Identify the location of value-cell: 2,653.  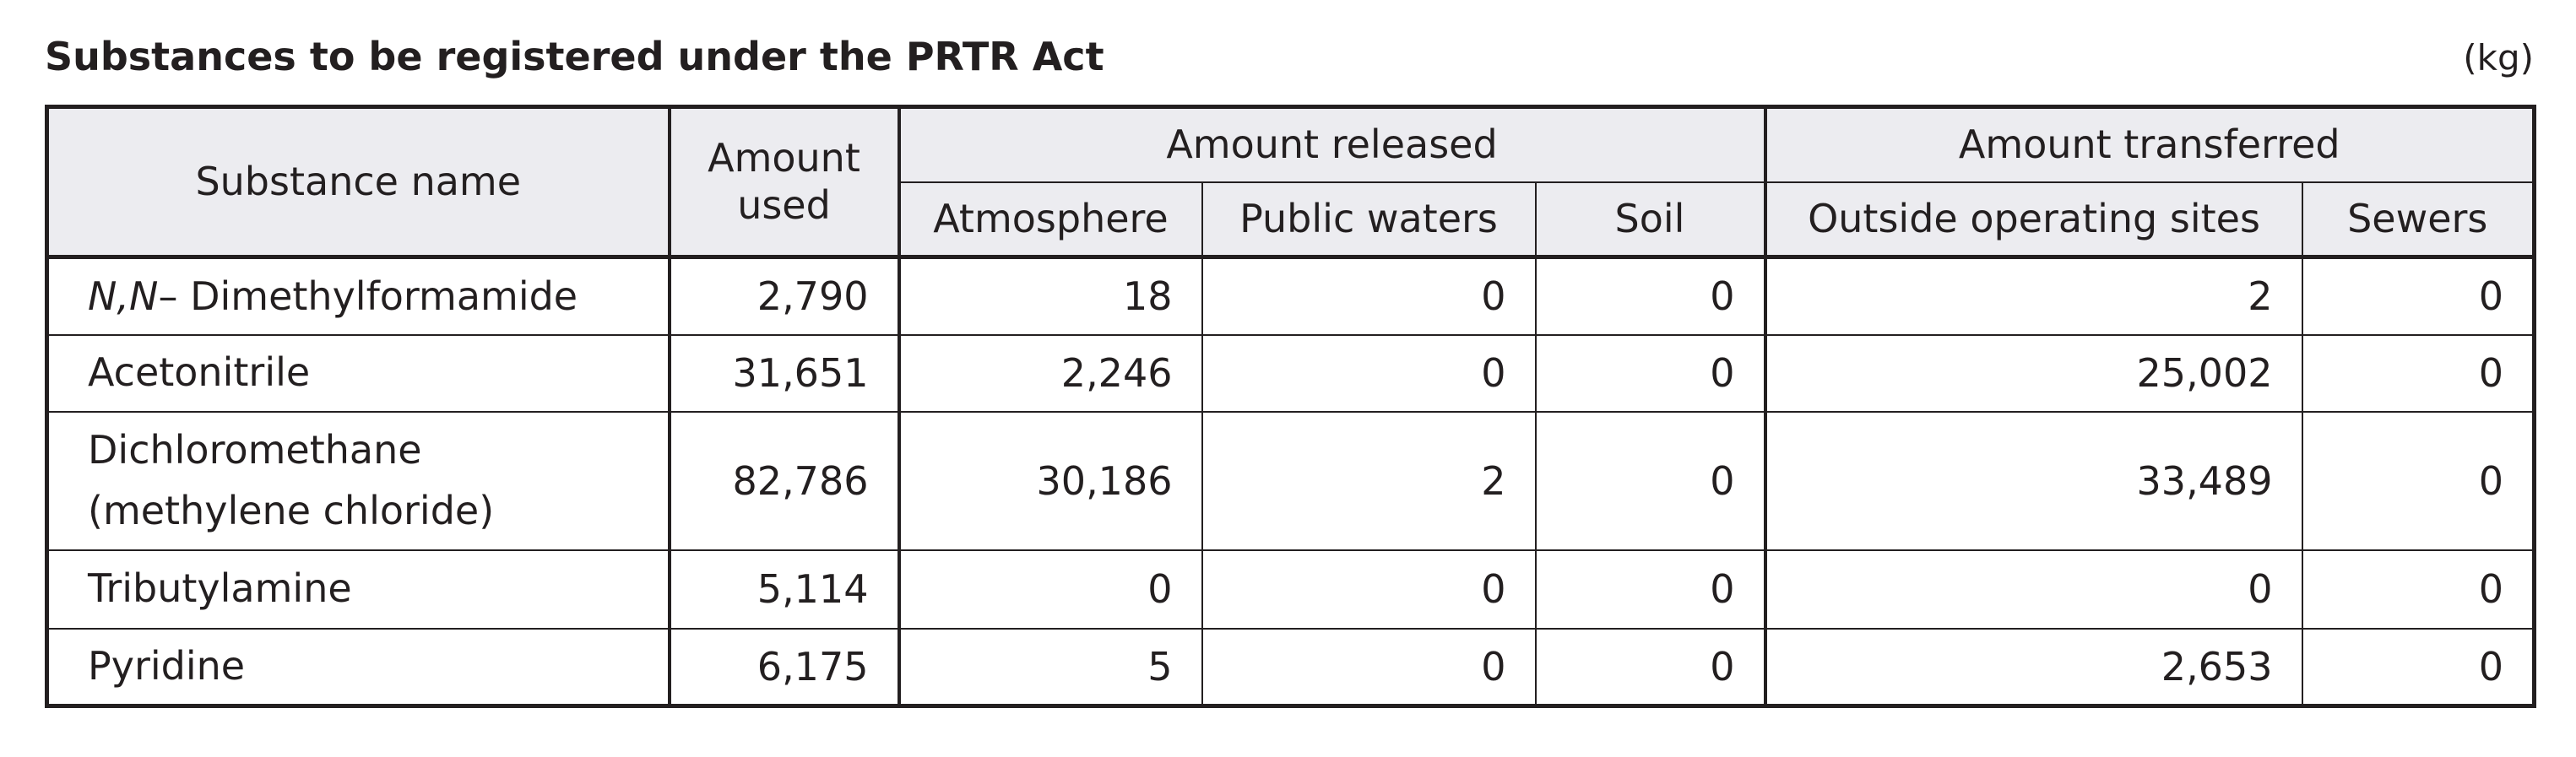
(2034, 667).